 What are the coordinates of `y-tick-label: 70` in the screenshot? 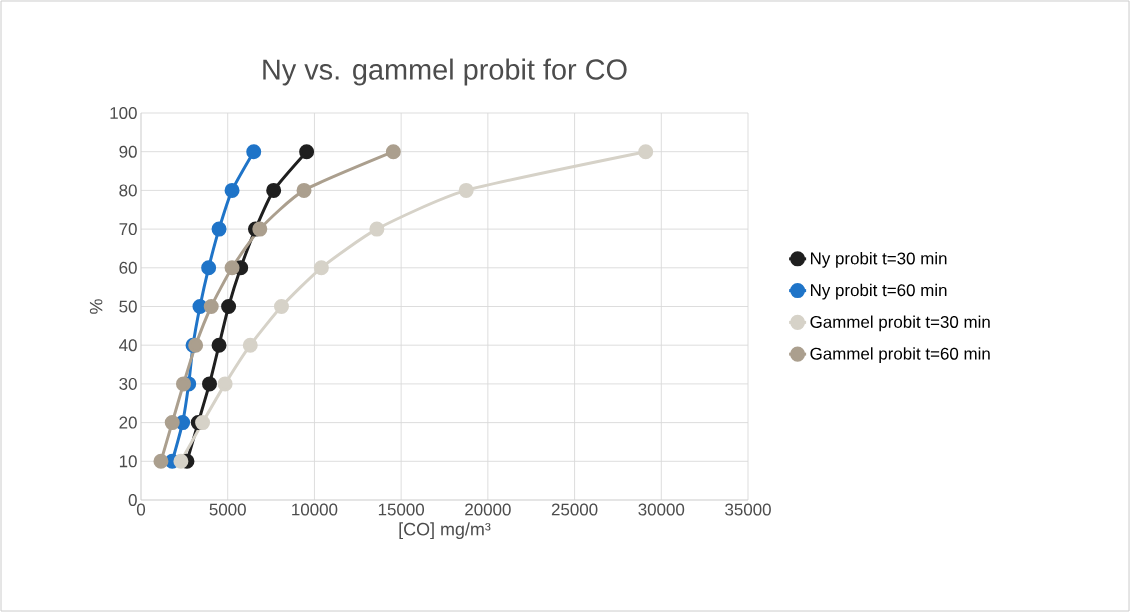 It's located at (128, 229).